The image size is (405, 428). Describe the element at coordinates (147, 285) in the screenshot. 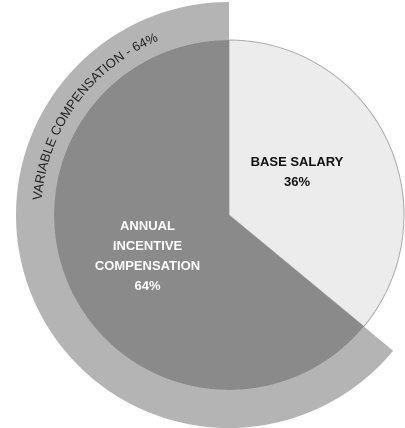

I see `value-label: 64%` at that location.